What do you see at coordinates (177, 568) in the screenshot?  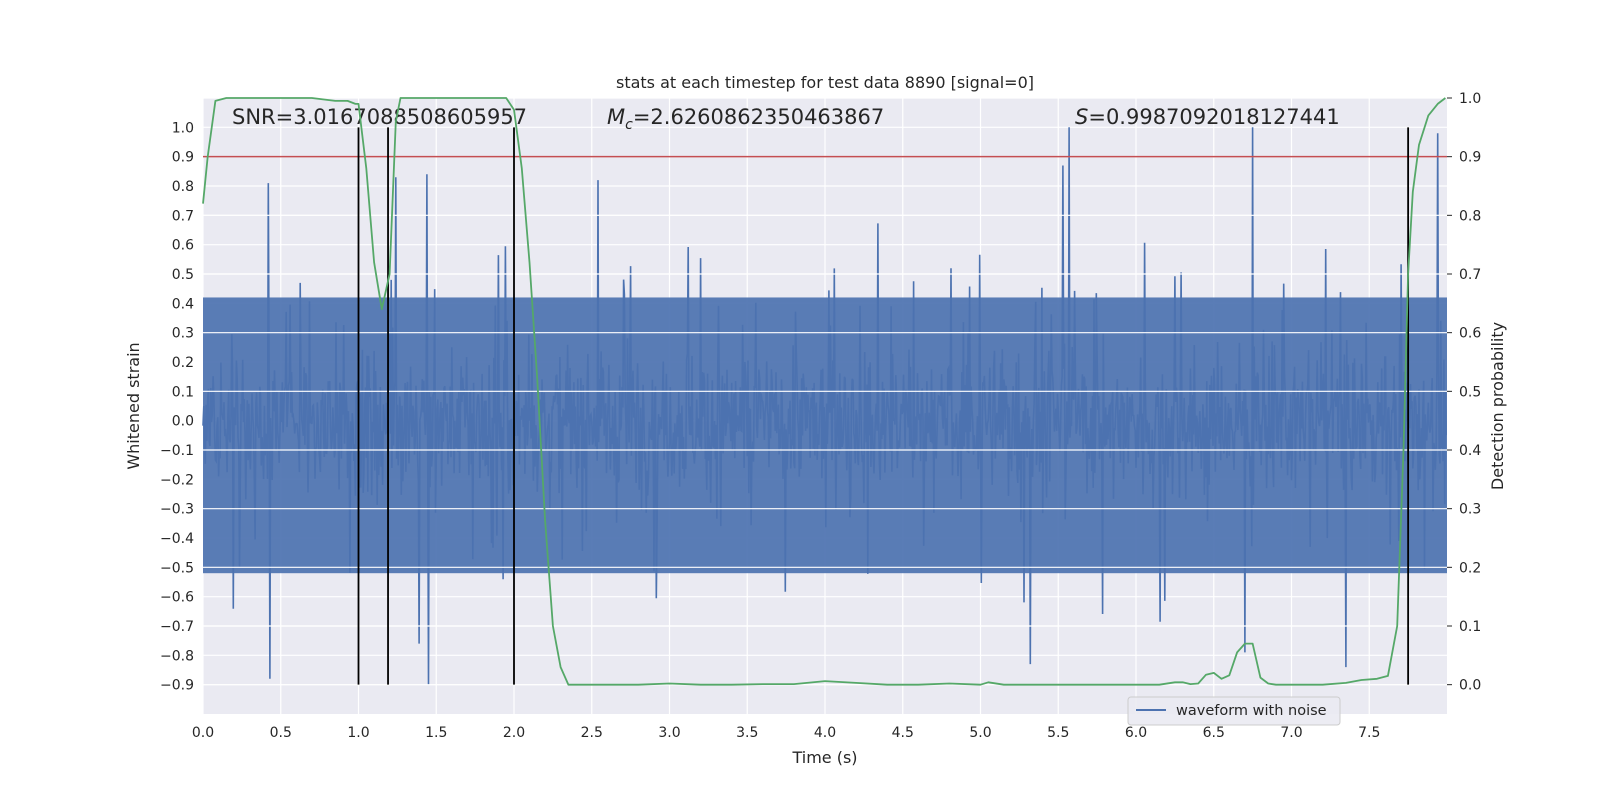 I see `y-tick-label: −0.5` at bounding box center [177, 568].